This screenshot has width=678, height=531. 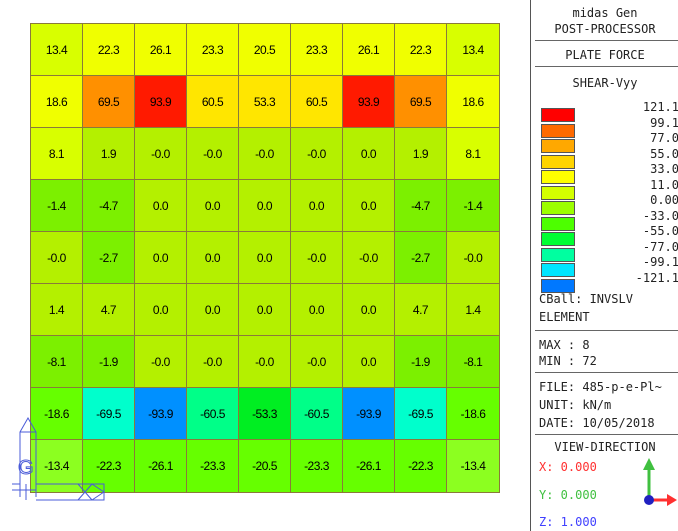 I want to click on plate-element: -53.3, so click(x=265, y=414).